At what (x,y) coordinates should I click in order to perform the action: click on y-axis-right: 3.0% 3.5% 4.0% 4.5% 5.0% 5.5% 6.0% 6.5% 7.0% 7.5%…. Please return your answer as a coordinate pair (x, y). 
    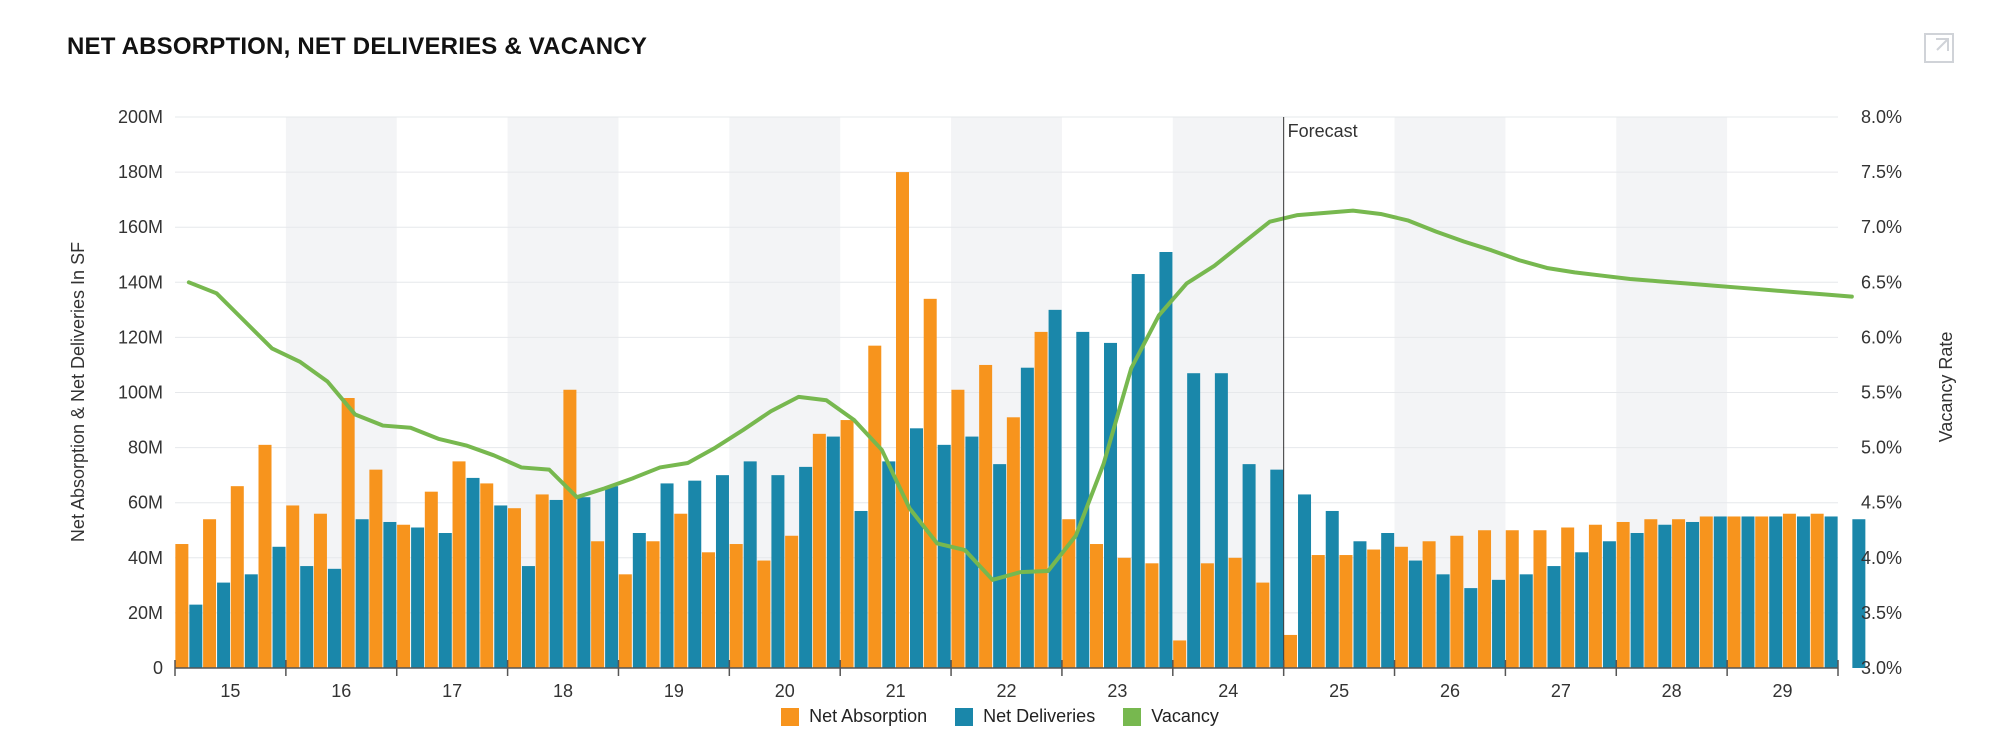
    Looking at the image, I should click on (1881, 392).